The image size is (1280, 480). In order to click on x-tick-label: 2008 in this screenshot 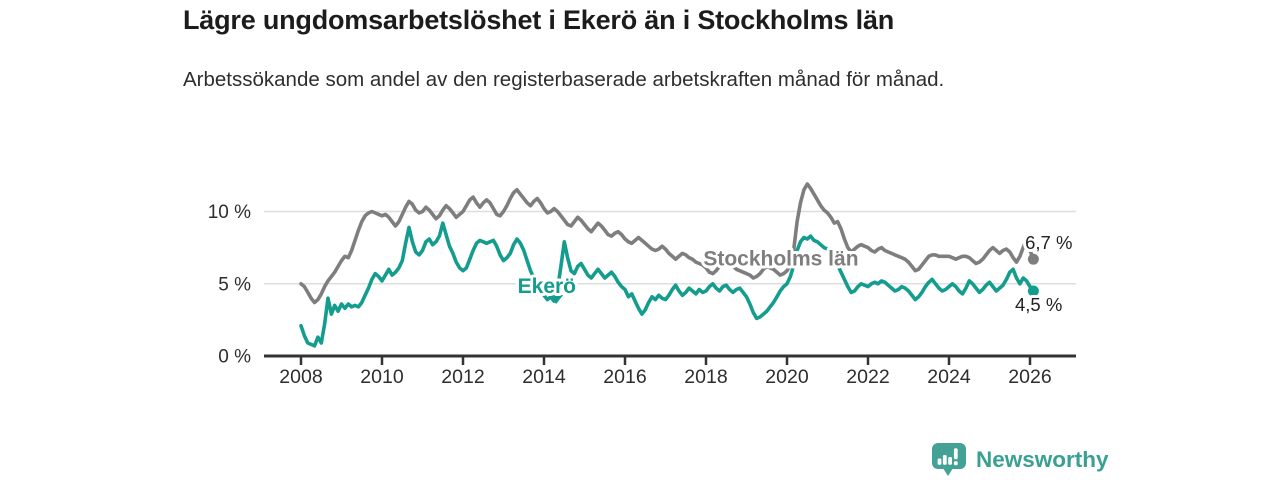, I will do `click(300, 377)`.